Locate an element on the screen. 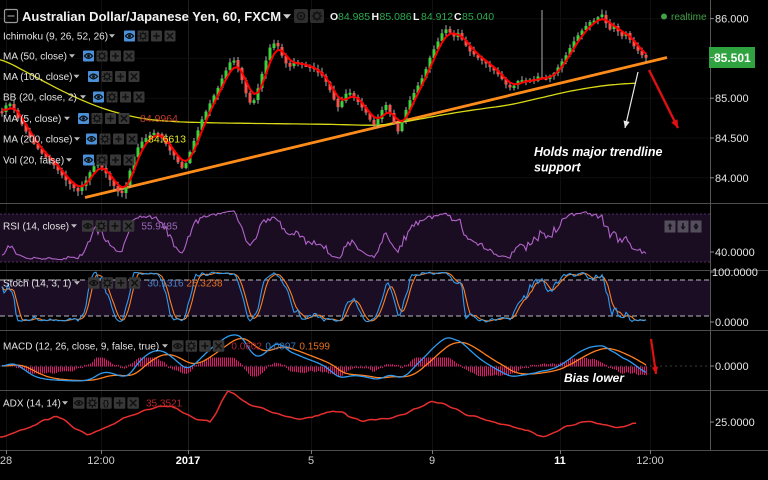  svg-text: 9 is located at coordinates (432, 461).